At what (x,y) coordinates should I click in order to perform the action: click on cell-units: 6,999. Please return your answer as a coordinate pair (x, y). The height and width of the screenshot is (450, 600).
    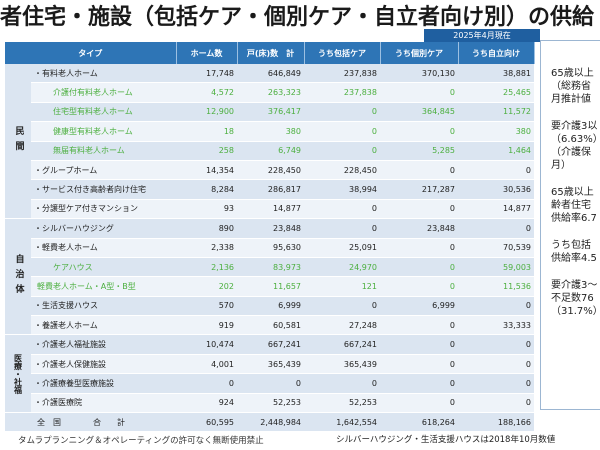
    Looking at the image, I should click on (270, 306).